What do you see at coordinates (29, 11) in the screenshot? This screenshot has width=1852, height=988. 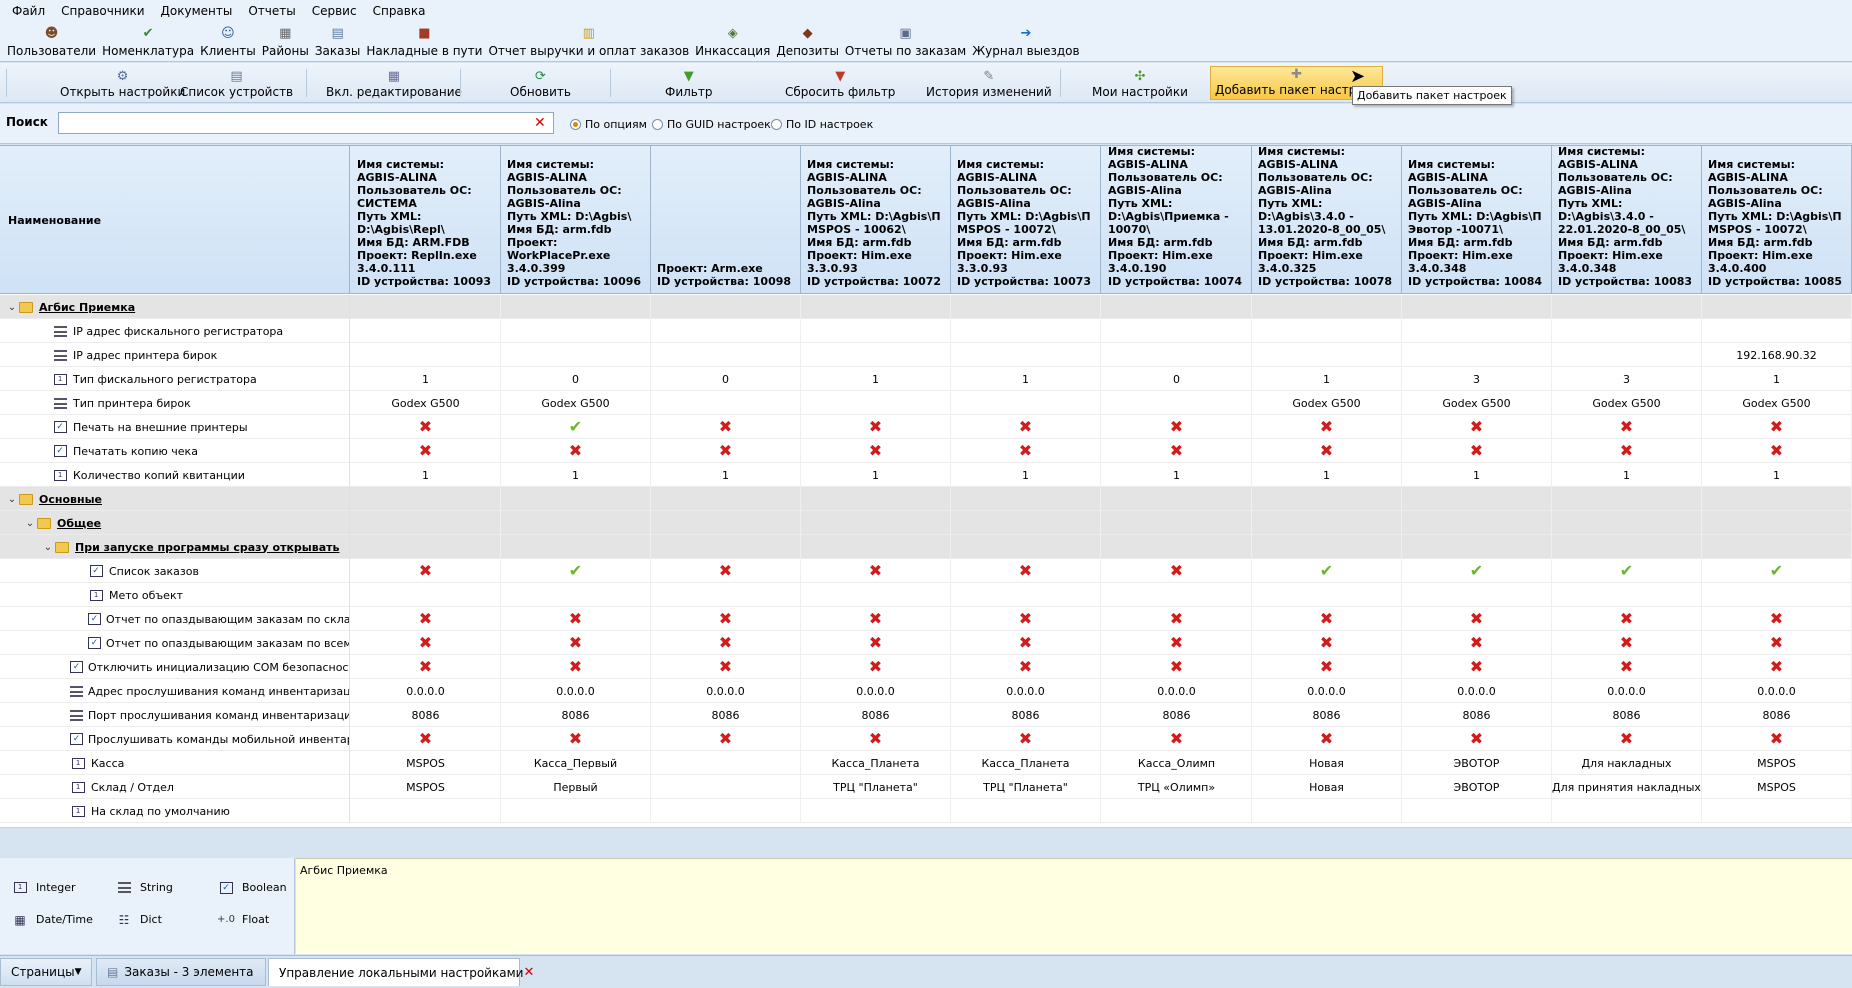 I see `menu-file: Файл` at bounding box center [29, 11].